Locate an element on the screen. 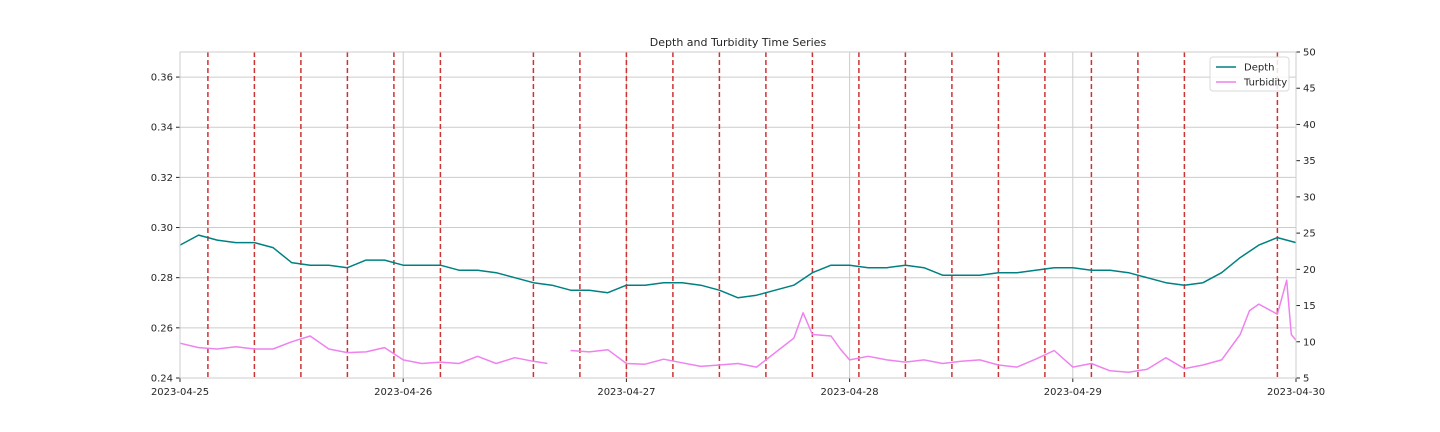 Image resolution: width=1440 pixels, height=432 pixels. chart-title: Depth and Turbidity Time Series is located at coordinates (738, 42).